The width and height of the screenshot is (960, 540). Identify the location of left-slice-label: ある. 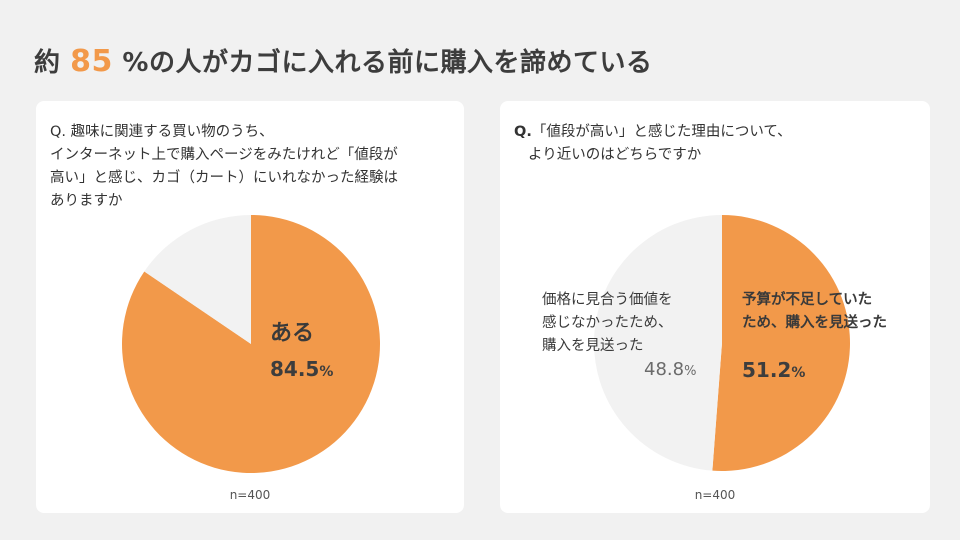
(292, 334).